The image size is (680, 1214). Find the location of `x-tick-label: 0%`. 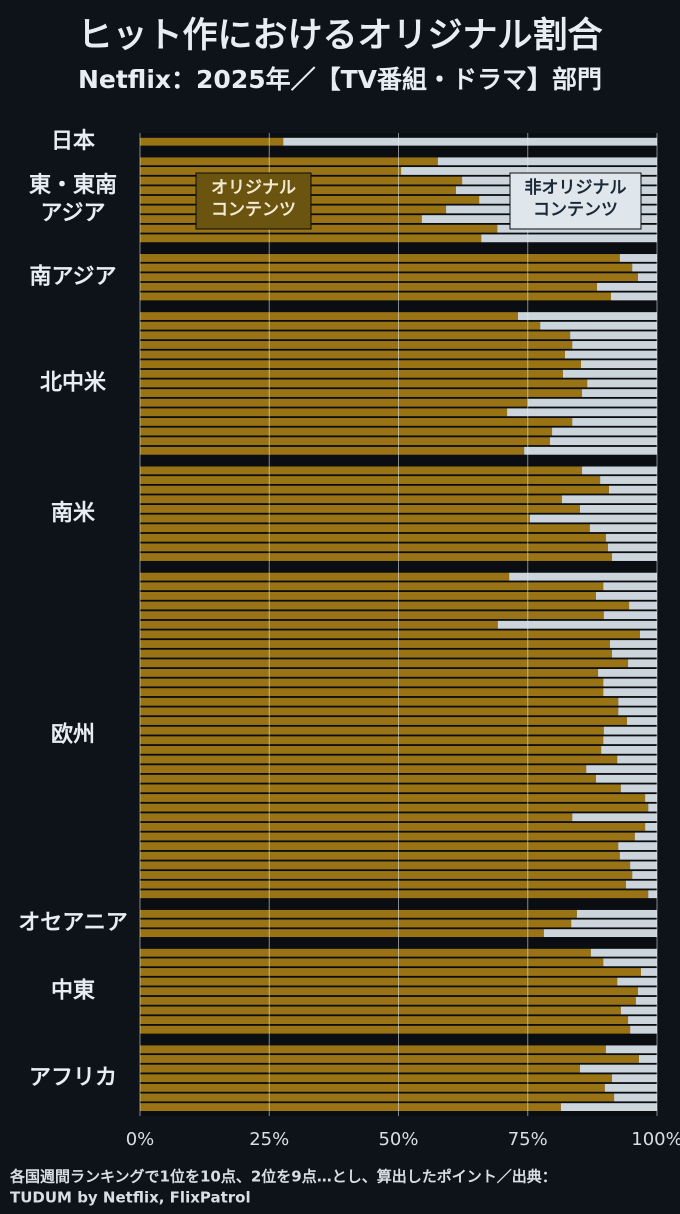

x-tick-label: 0% is located at coordinates (140, 1139).